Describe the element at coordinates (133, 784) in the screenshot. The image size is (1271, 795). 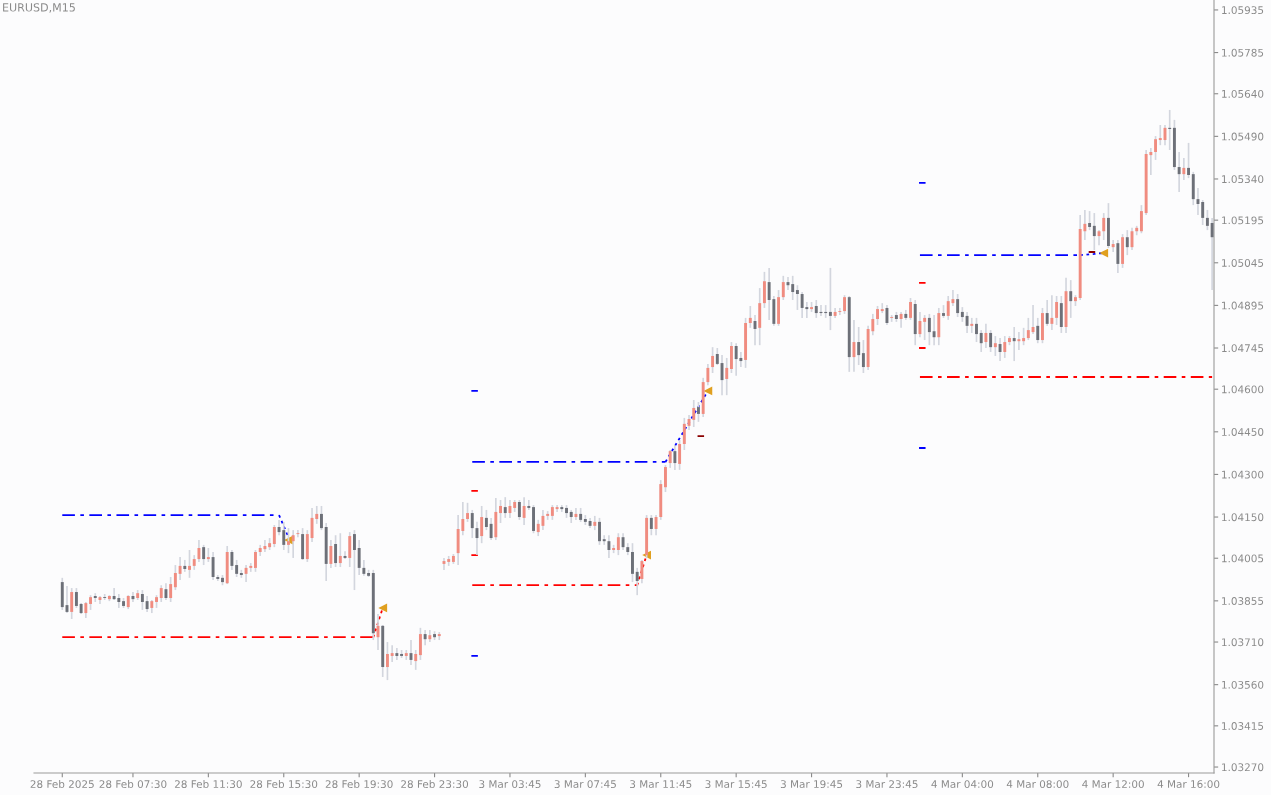
I see `x-tick-label: 28 Feb 07:30` at that location.